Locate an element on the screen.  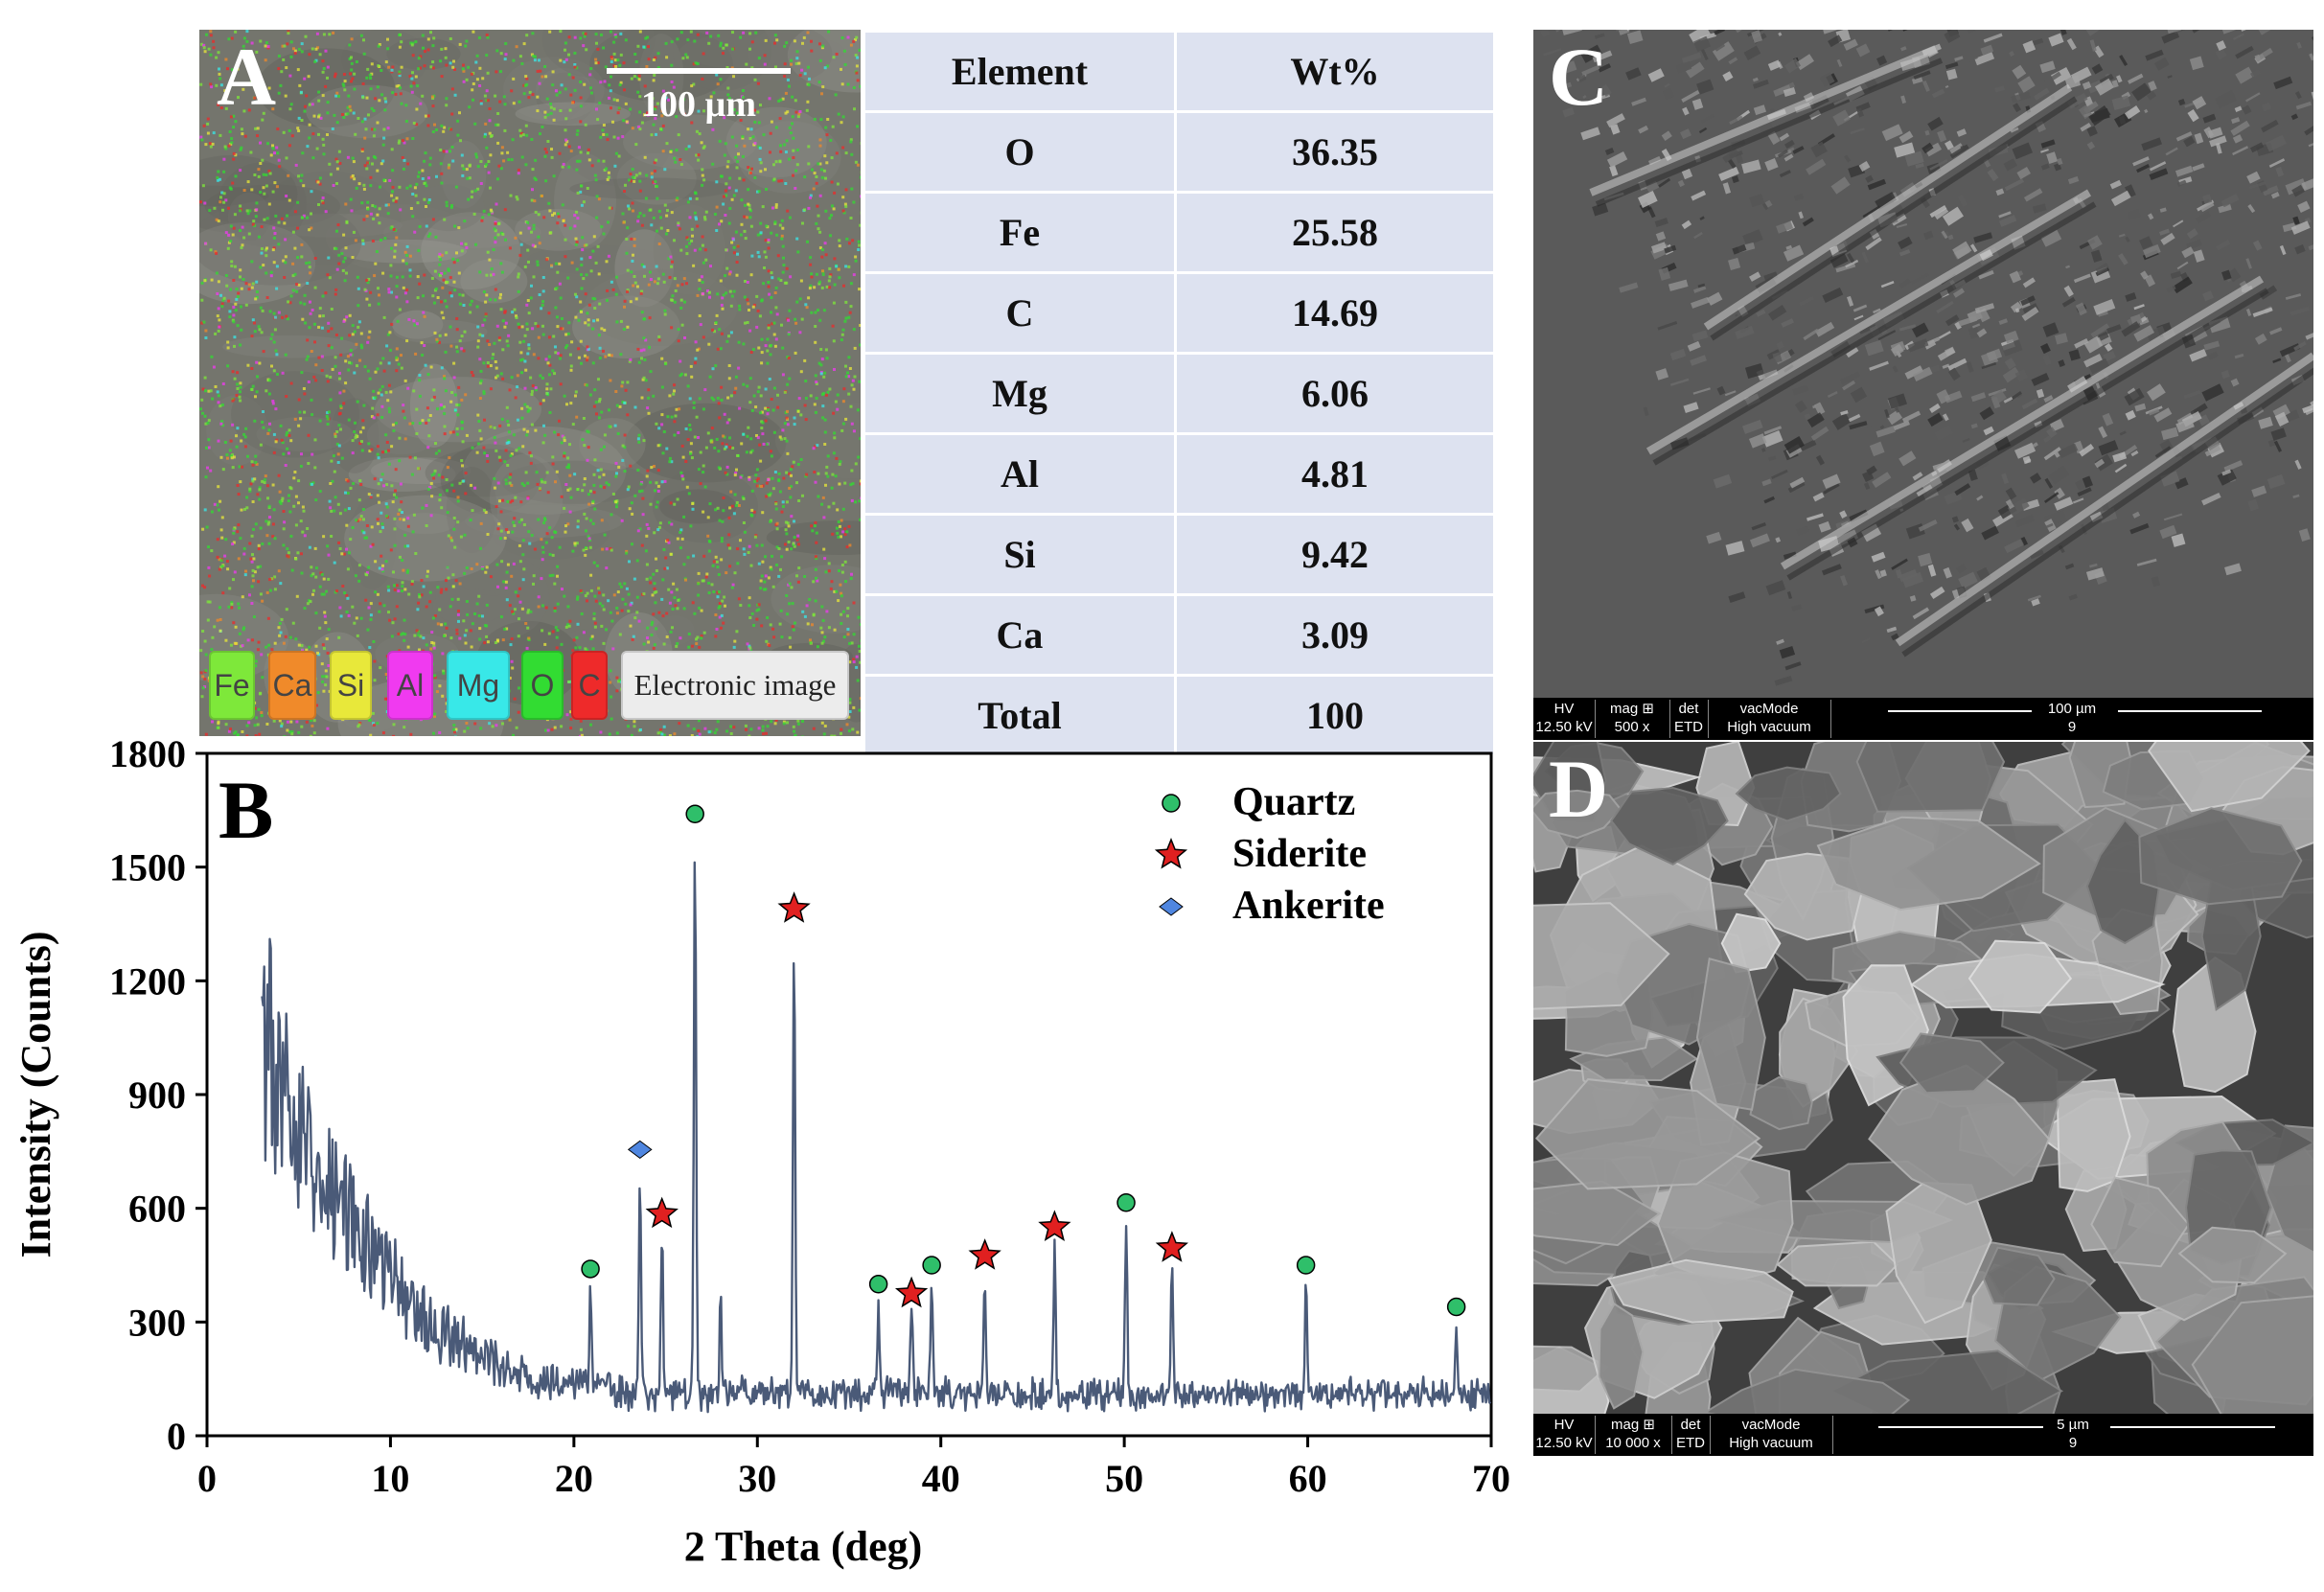
table-row: Si 9.42 is located at coordinates (1179, 554).